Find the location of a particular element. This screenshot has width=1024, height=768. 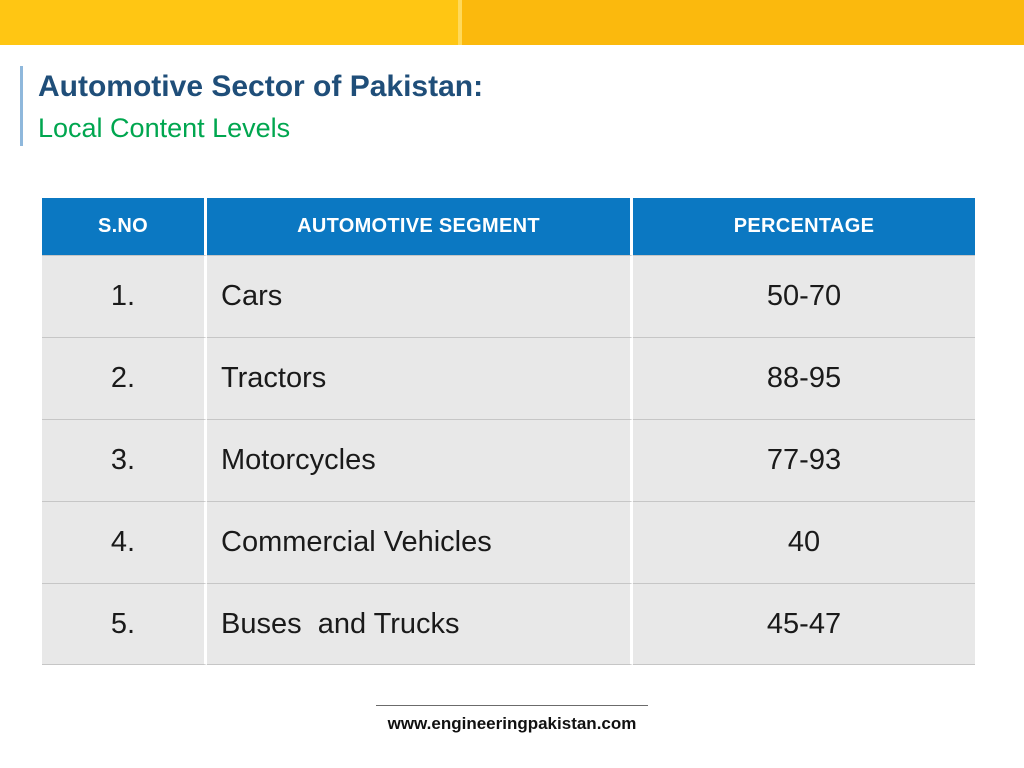

cell-percentage: 88-95 is located at coordinates (804, 378).